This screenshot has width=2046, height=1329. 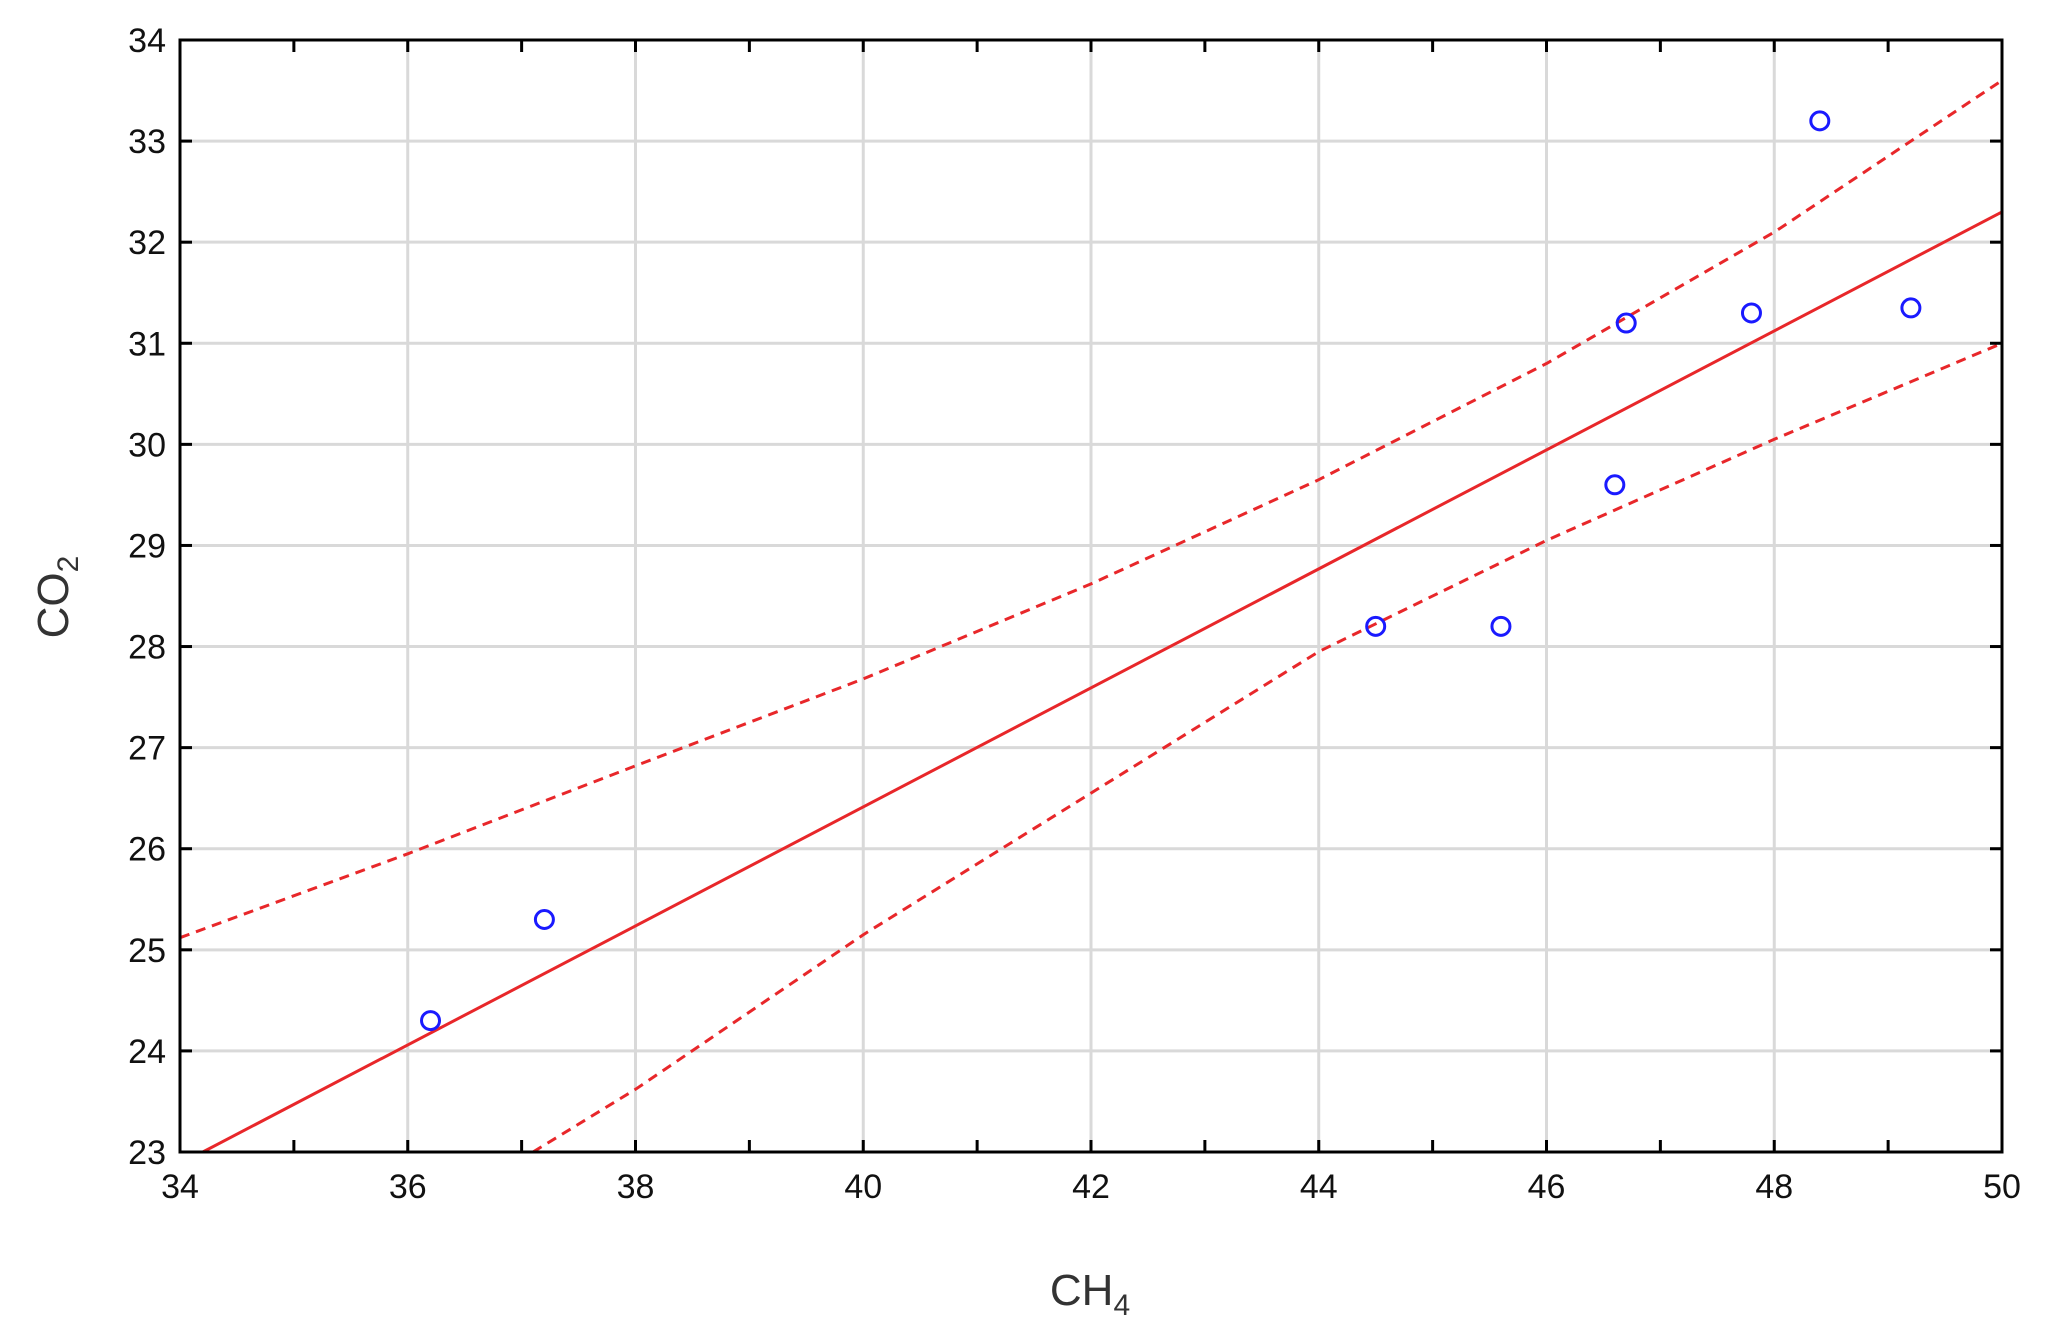 I want to click on x-tick-label: 42, so click(x=1091, y=1187).